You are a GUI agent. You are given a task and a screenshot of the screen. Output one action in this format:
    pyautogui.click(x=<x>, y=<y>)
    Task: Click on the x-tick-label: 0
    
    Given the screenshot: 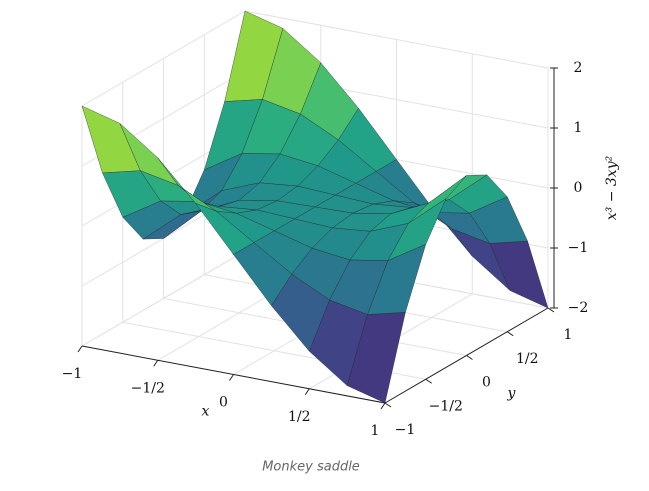 What is the action you would take?
    pyautogui.click(x=223, y=403)
    